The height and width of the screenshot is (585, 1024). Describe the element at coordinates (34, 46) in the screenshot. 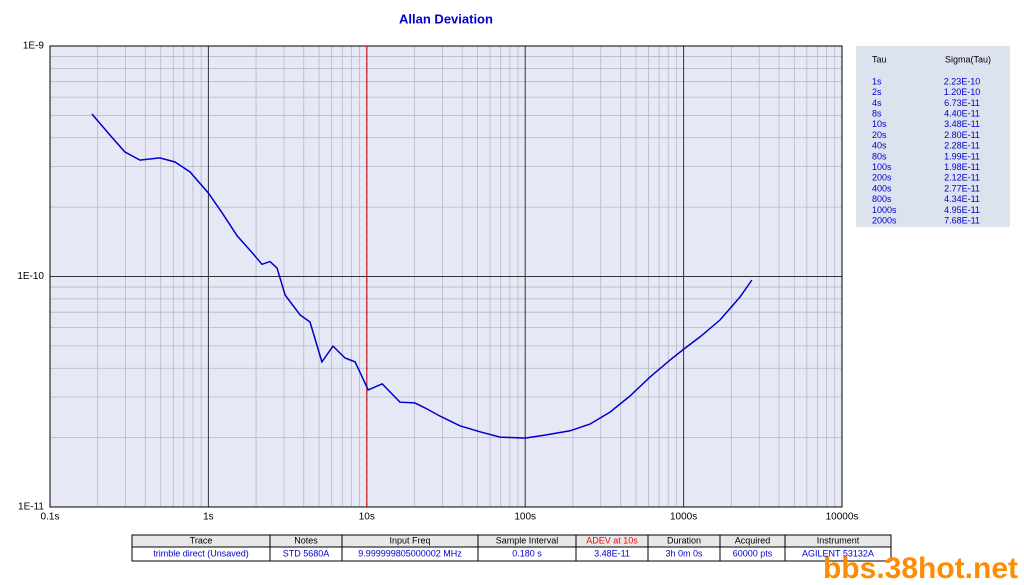

I see `y-tick-label: 1E-9` at that location.